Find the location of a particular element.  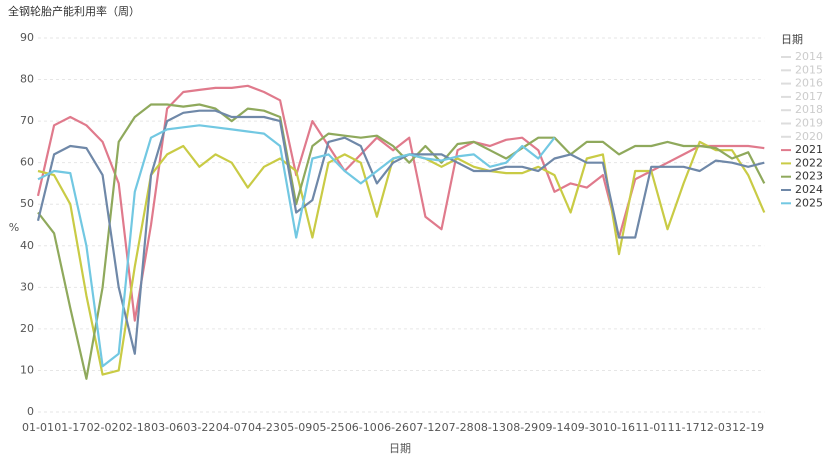

legend-label: 2015 is located at coordinates (809, 69).